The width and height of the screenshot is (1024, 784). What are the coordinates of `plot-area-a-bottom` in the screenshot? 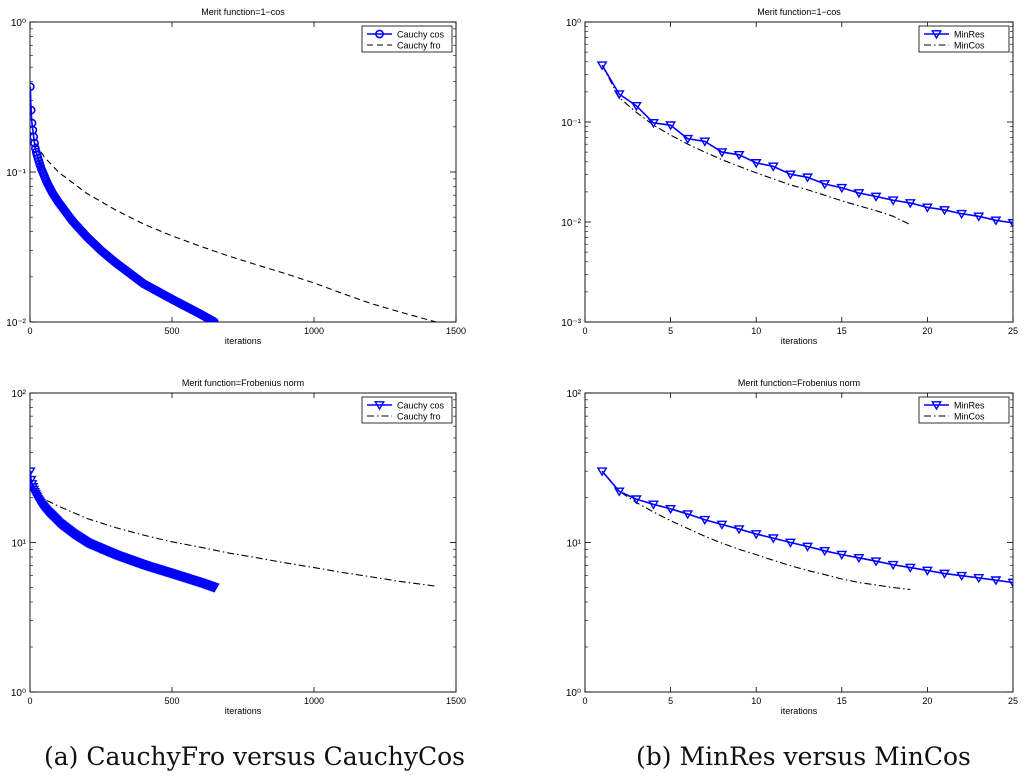 It's located at (233, 530).